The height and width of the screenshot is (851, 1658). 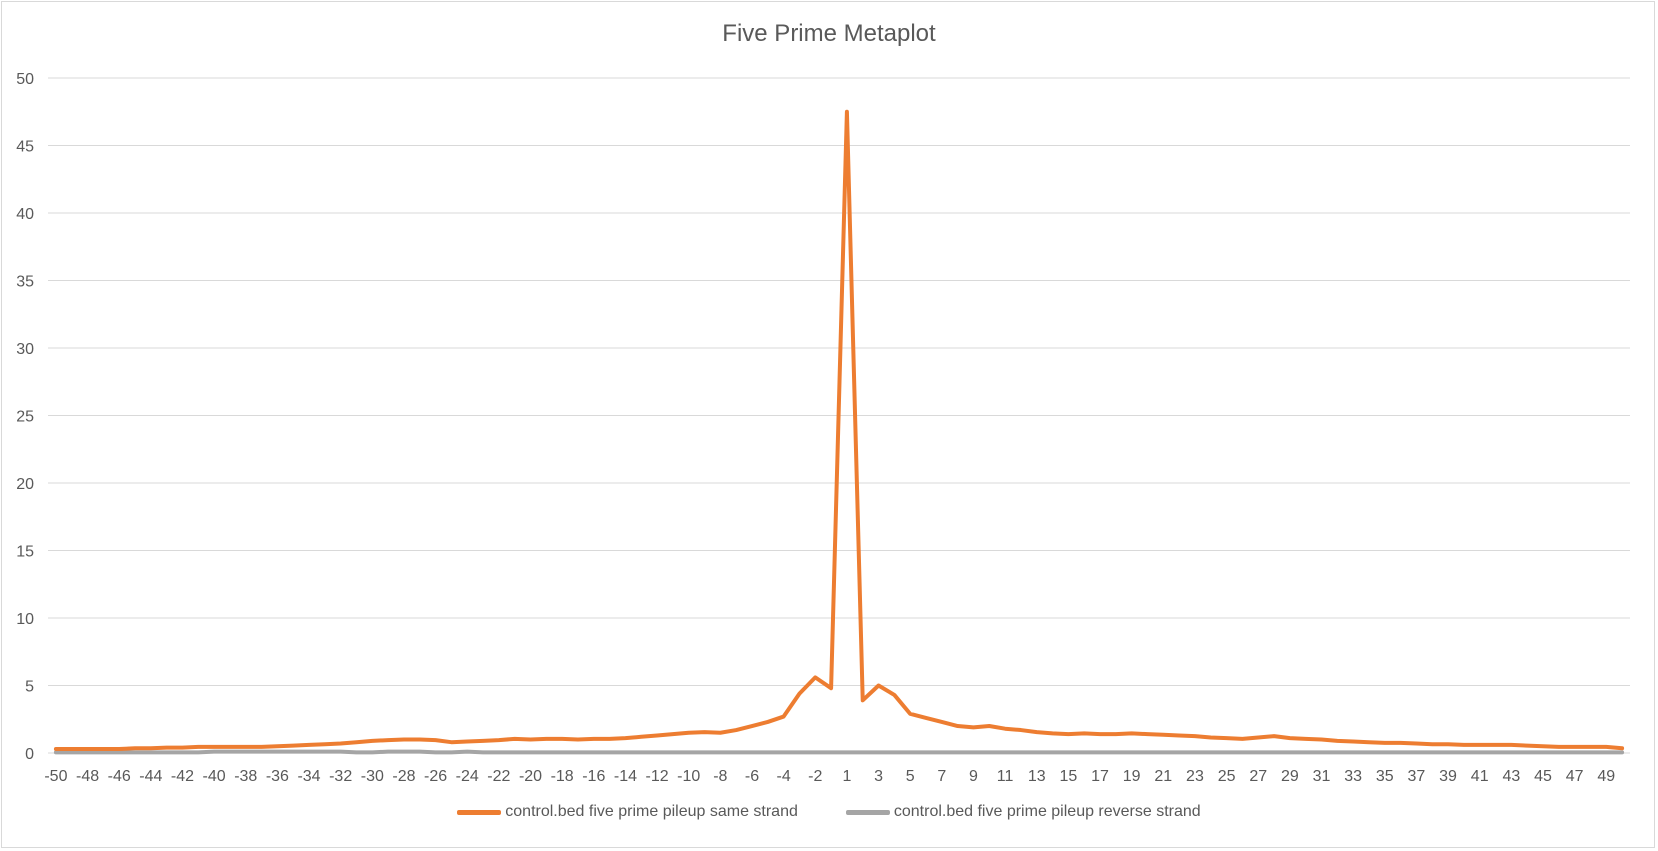 I want to click on x-tick-label: -24, so click(x=467, y=776).